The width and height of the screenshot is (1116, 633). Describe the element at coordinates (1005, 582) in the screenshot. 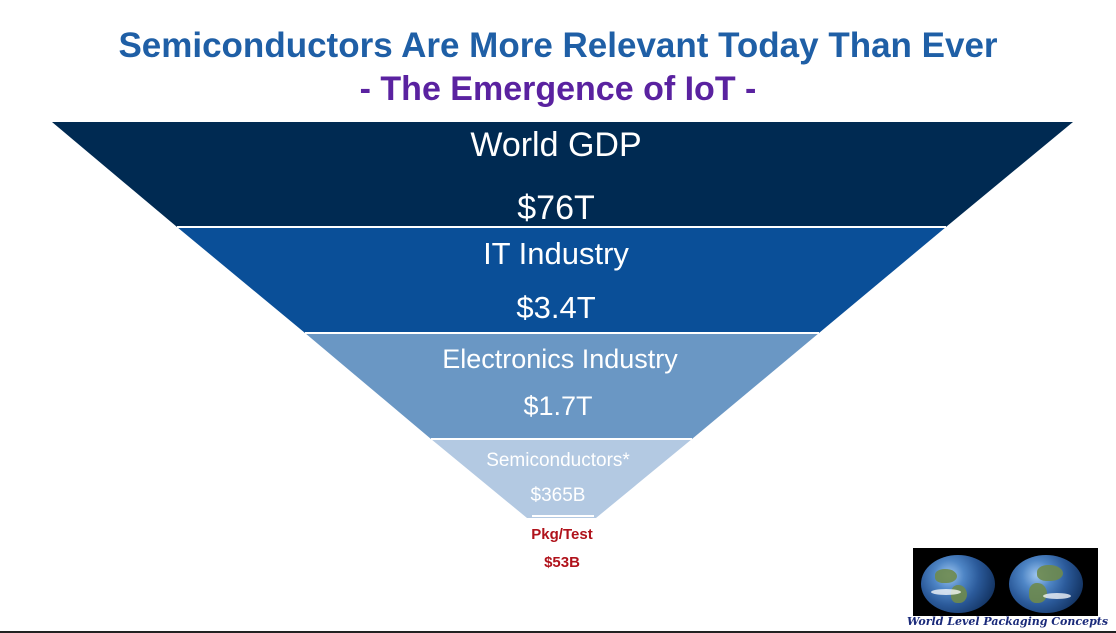

I see `logo-image` at that location.